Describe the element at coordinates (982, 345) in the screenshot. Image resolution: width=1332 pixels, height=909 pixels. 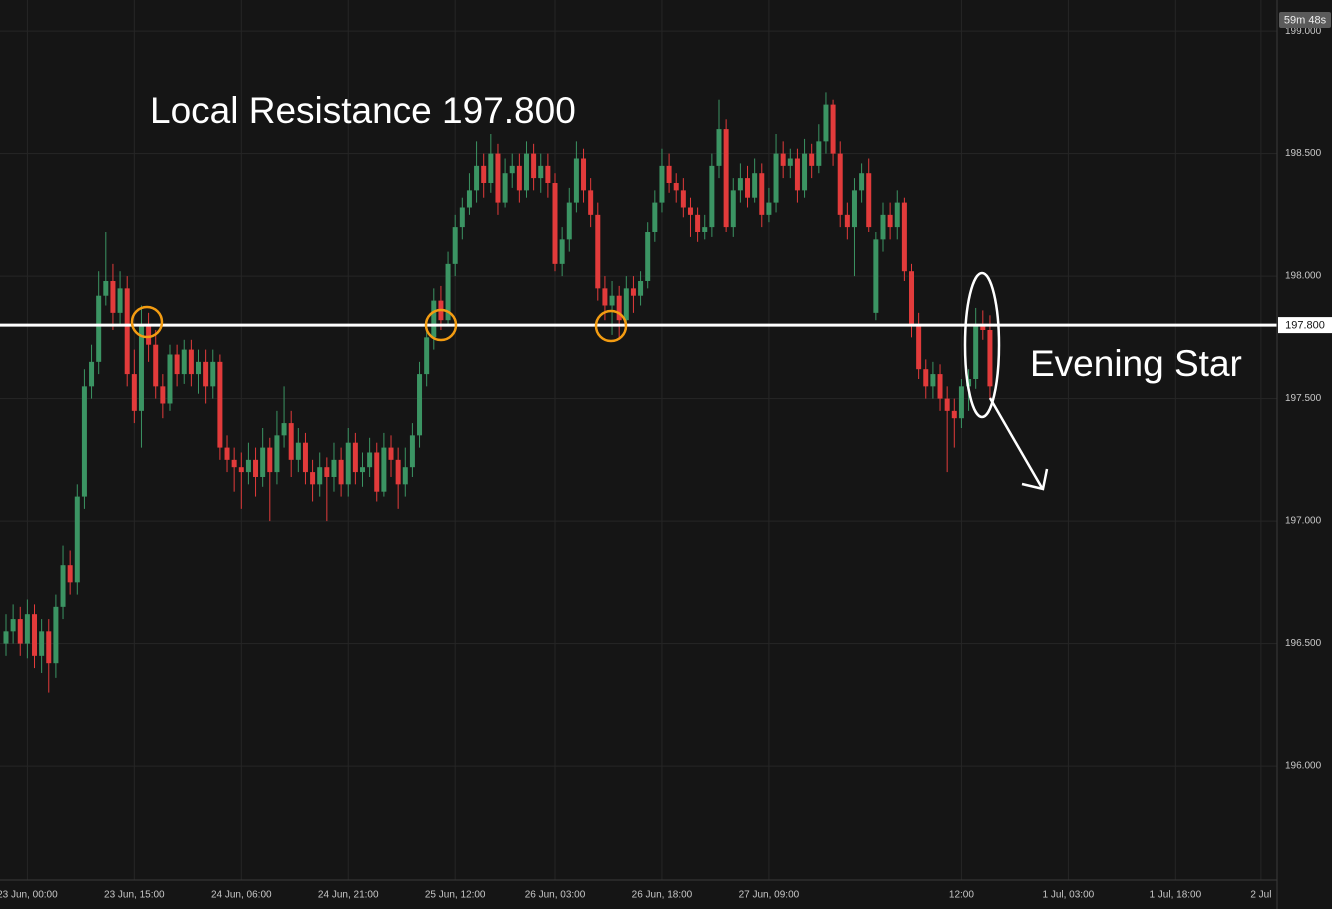
I see `pattern-ellipse` at that location.